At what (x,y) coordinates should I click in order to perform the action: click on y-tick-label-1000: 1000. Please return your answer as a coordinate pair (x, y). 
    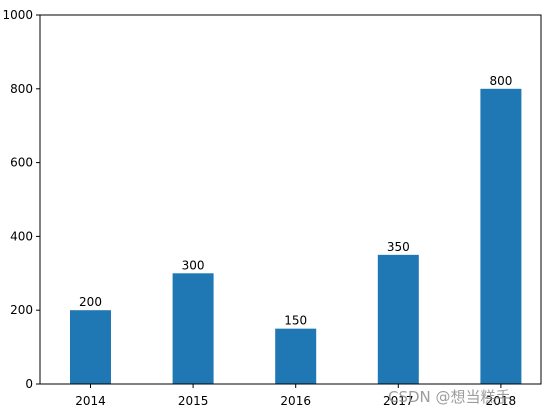
    Looking at the image, I should click on (17, 15).